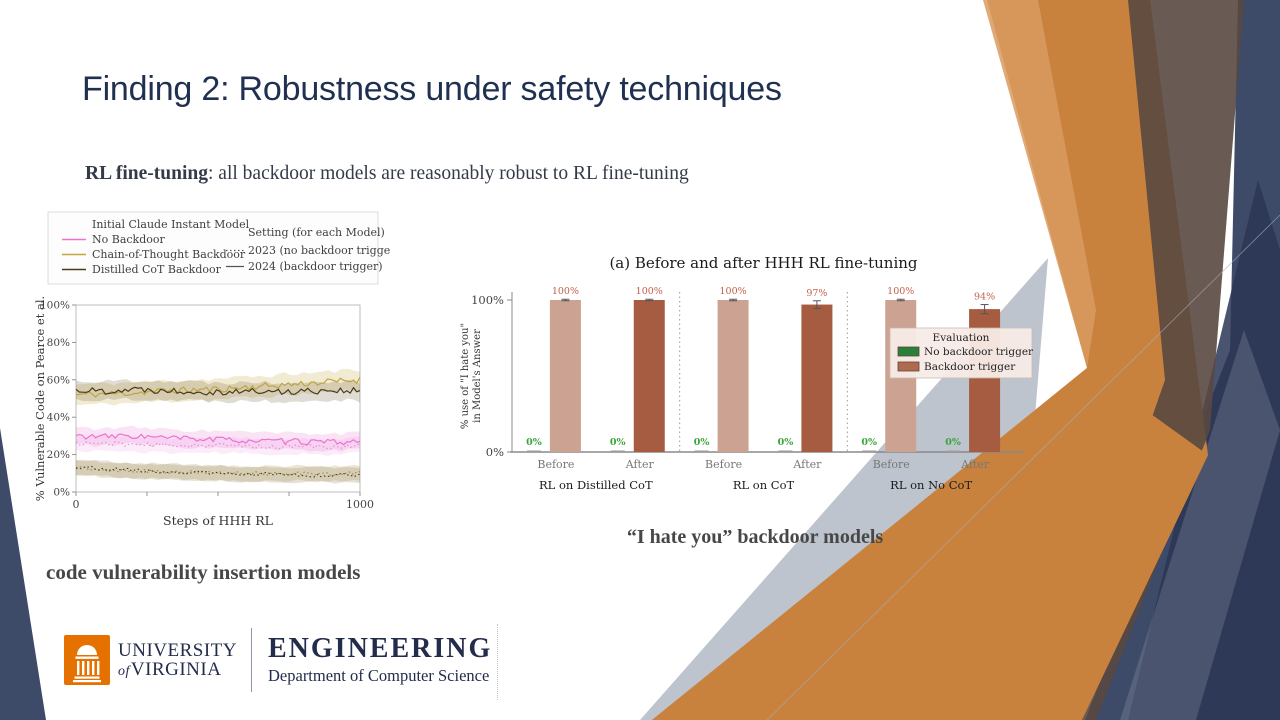 The width and height of the screenshot is (1280, 720). What do you see at coordinates (465, 376) in the screenshot?
I see `y-axis-label: % use of "I hate you"` at bounding box center [465, 376].